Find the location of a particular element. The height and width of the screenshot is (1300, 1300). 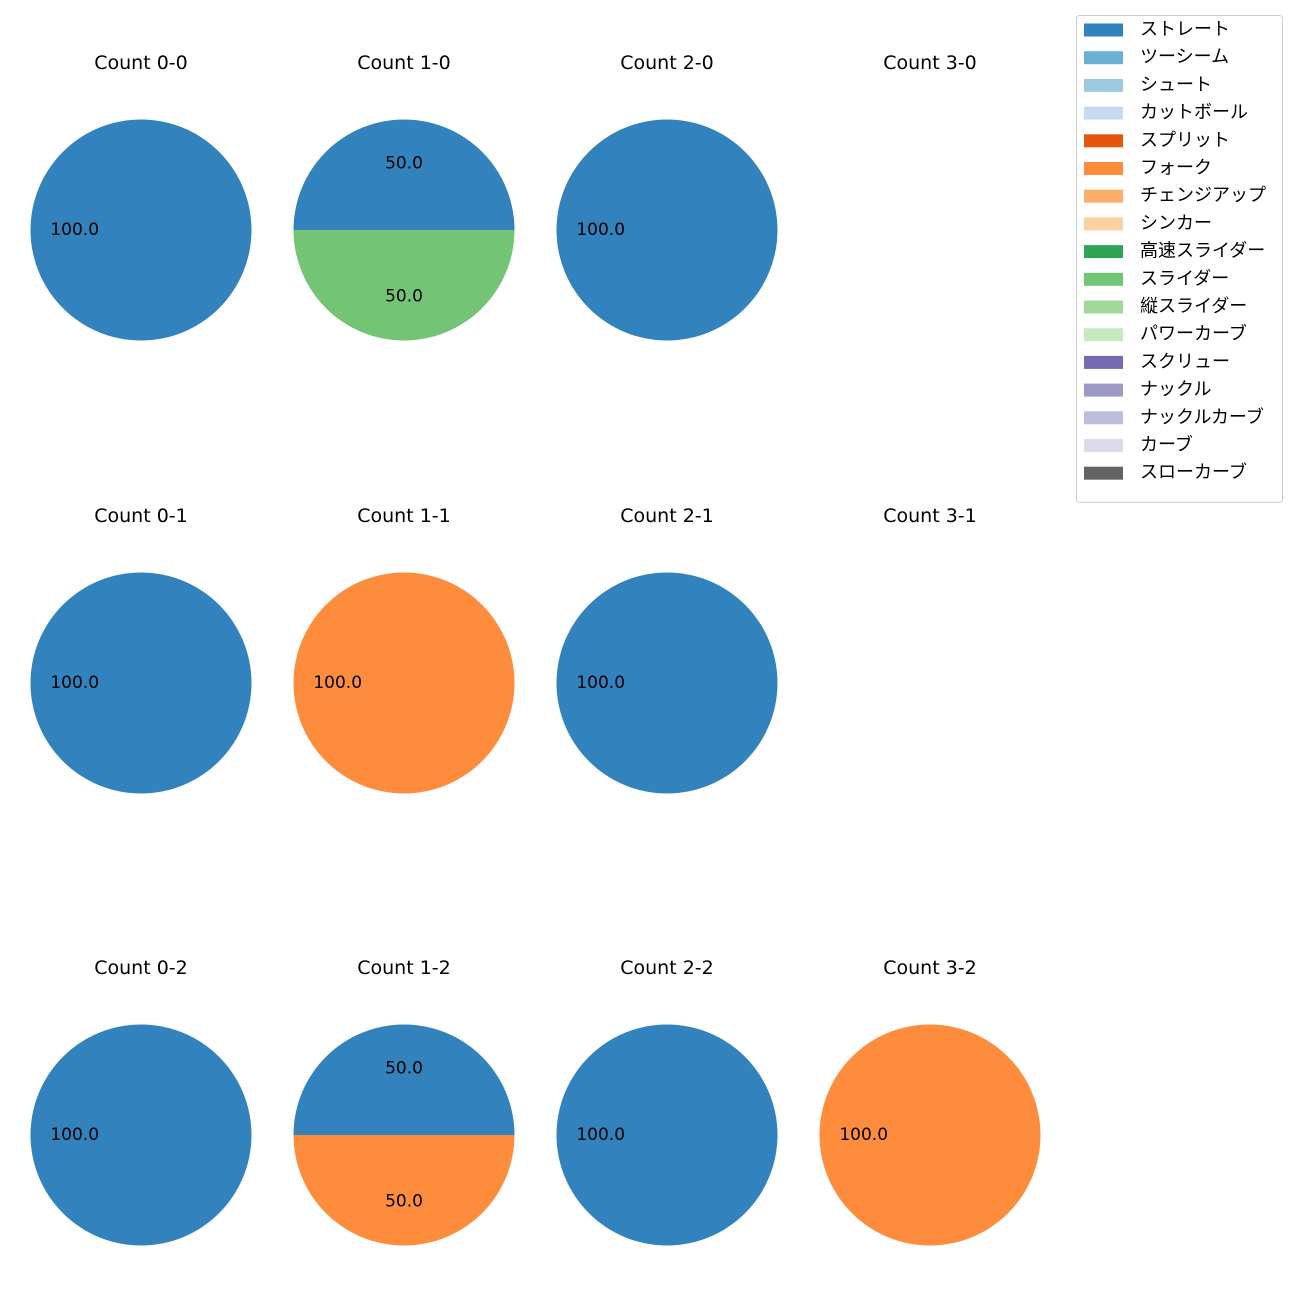

pie-panel-count-3-2-title: Count 3-2 is located at coordinates (930, 968).